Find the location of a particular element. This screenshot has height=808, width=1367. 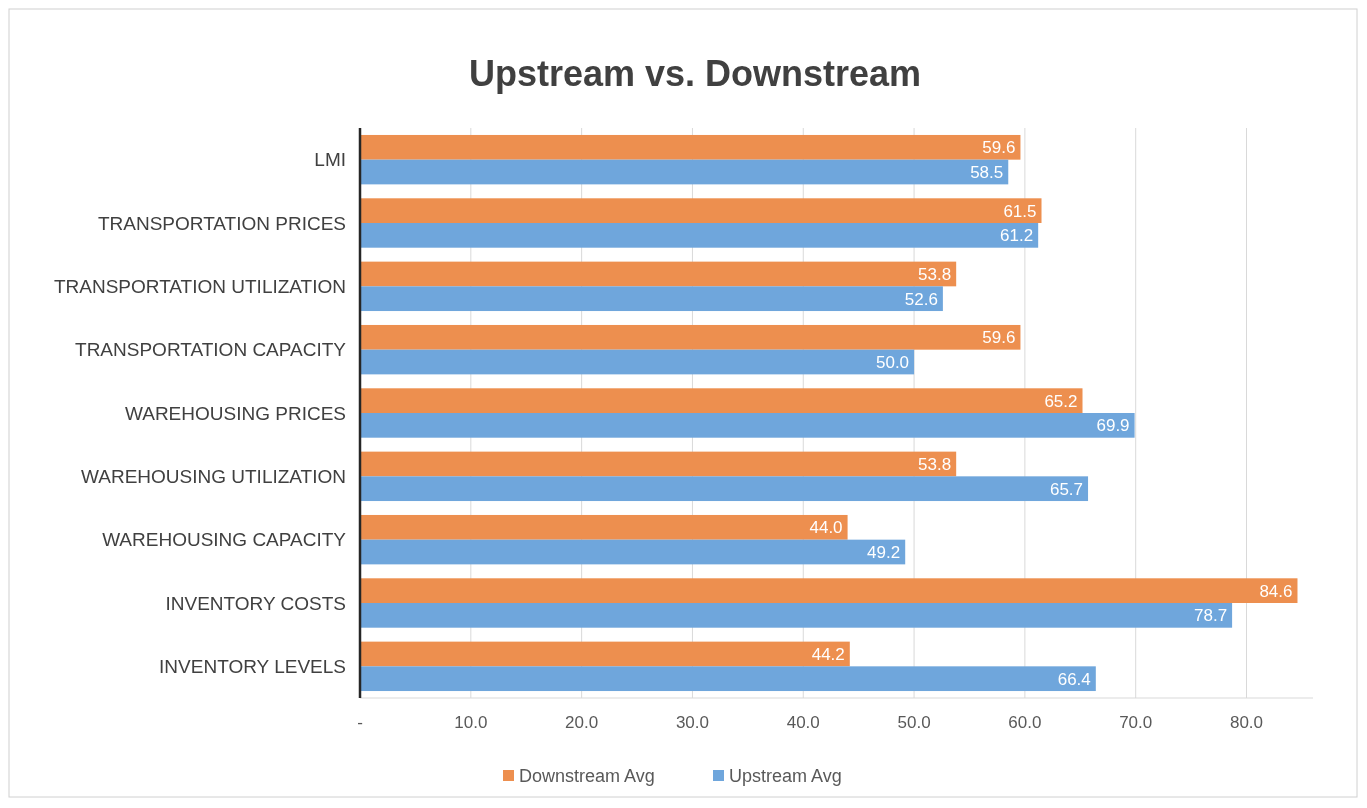

y-tick-label: TRANSPORTATION CAPACITY is located at coordinates (211, 350).